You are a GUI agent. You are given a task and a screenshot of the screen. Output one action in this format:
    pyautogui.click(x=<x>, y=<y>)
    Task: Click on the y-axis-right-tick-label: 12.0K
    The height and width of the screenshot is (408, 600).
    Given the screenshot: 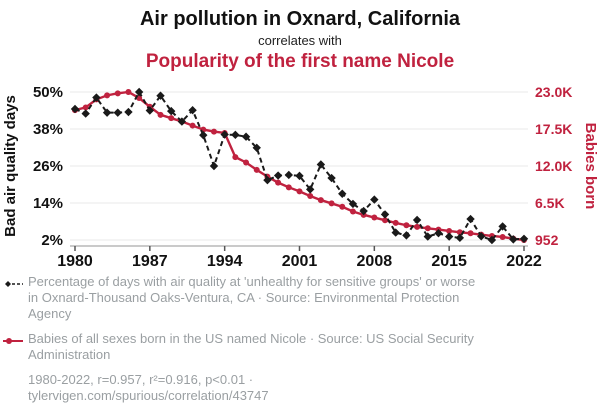 What is the action you would take?
    pyautogui.click(x=553, y=166)
    